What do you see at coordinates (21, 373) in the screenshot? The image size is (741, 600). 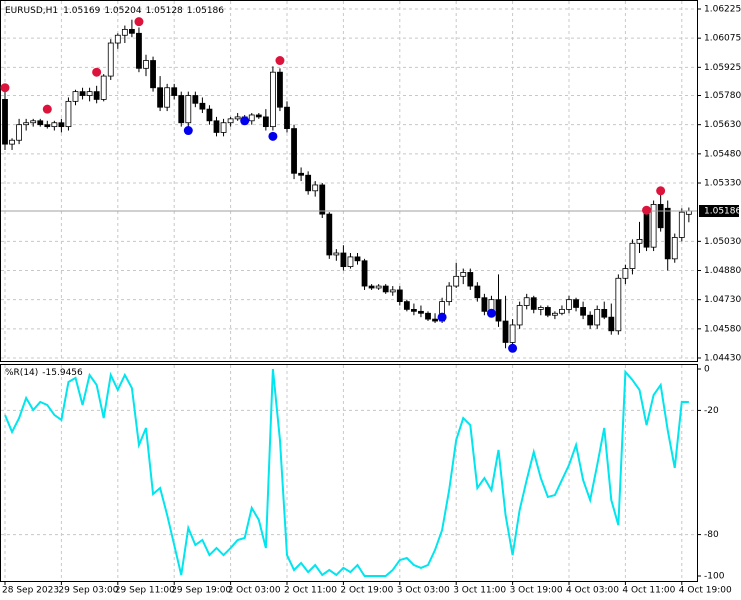 I see `indicator-title: %R(14)` at bounding box center [21, 373].